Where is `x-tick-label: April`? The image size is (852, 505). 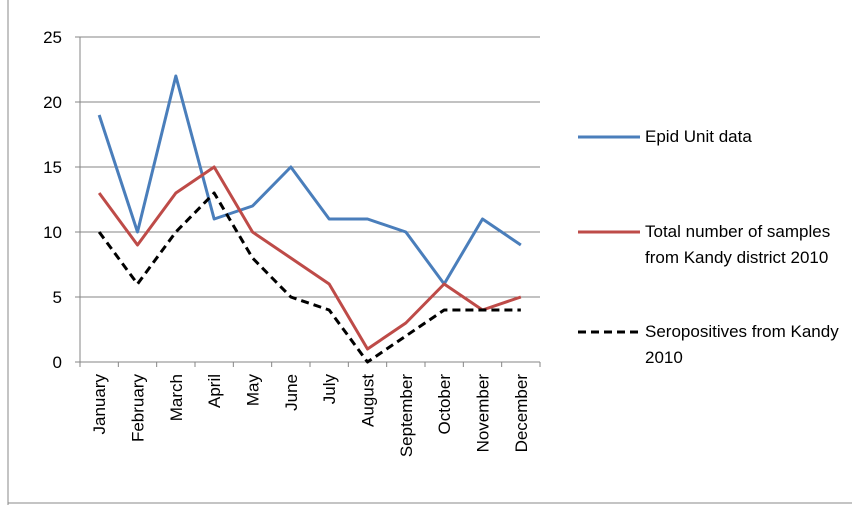 x-tick-label: April is located at coordinates (214, 391).